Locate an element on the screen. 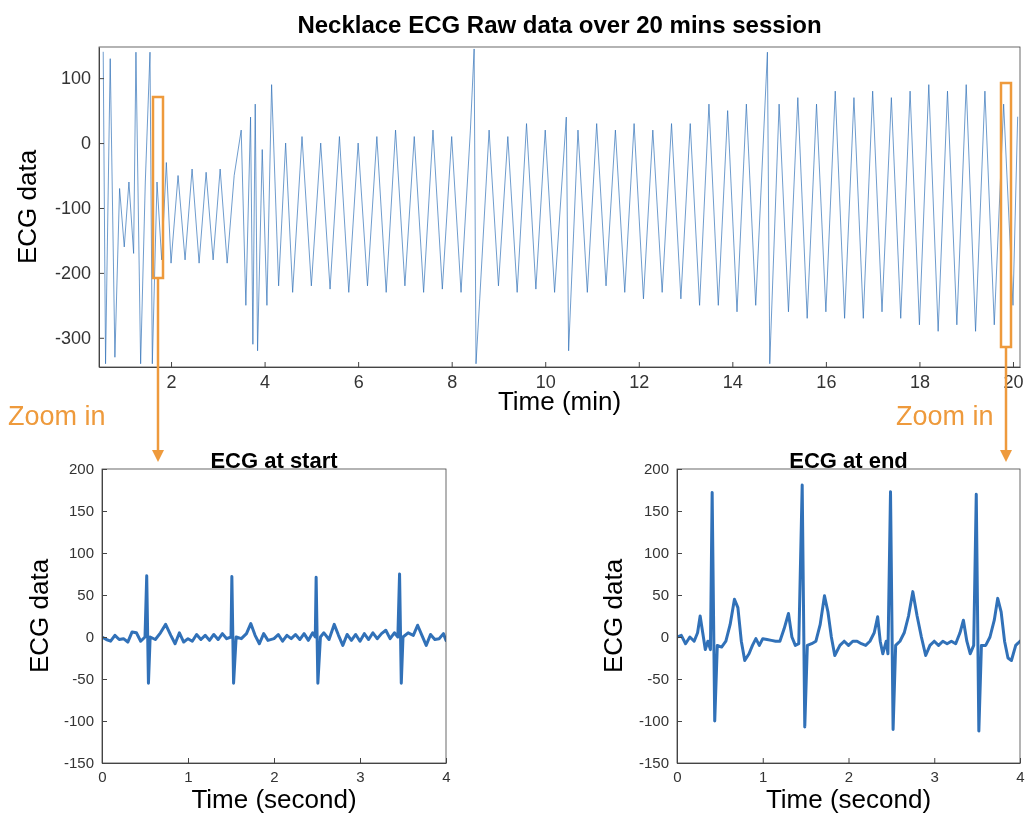 This screenshot has height=829, width=1034. x-tick-label: 18 is located at coordinates (919, 381).